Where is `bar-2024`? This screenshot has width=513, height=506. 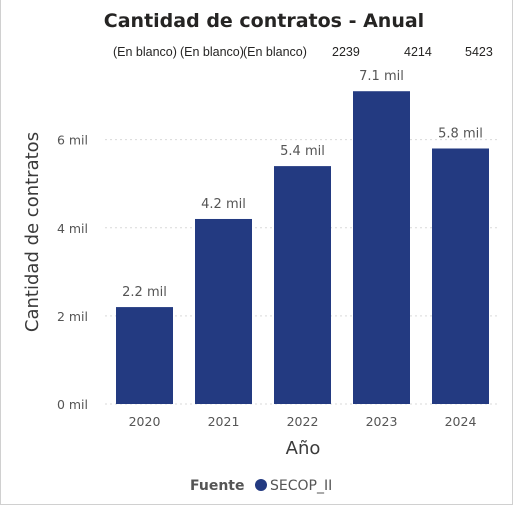 bar-2024 is located at coordinates (460, 276).